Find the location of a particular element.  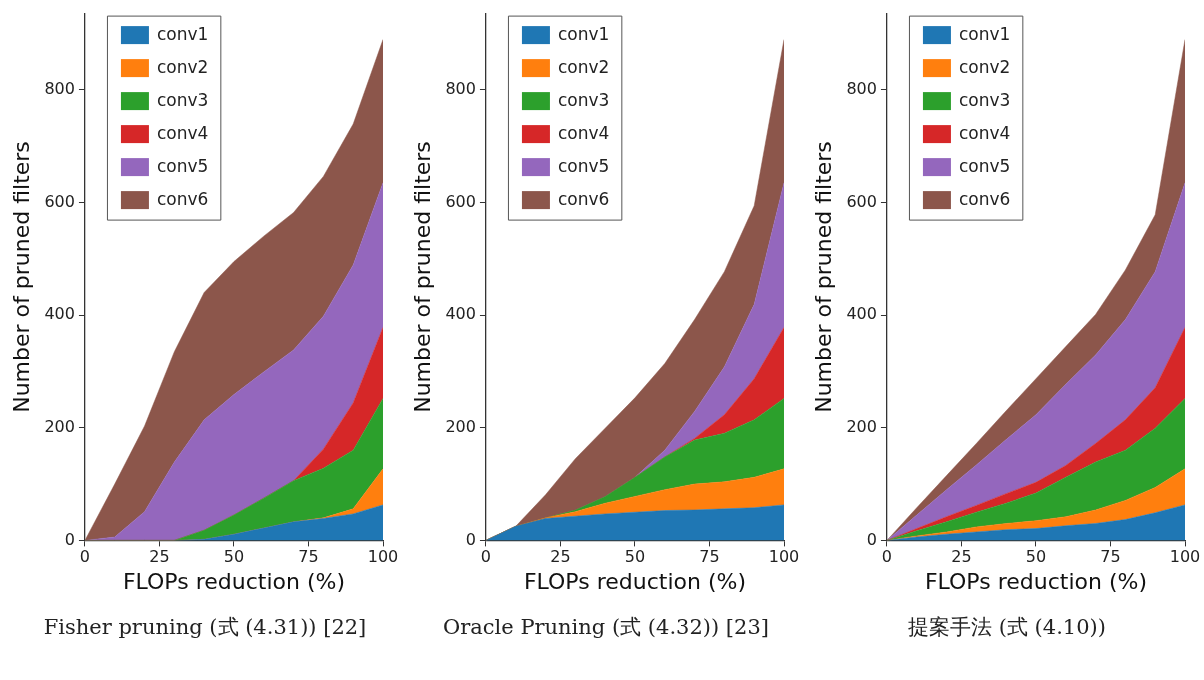

text: Oracle Pruning (式 (4.32)) [23] is located at coordinates (606, 627).